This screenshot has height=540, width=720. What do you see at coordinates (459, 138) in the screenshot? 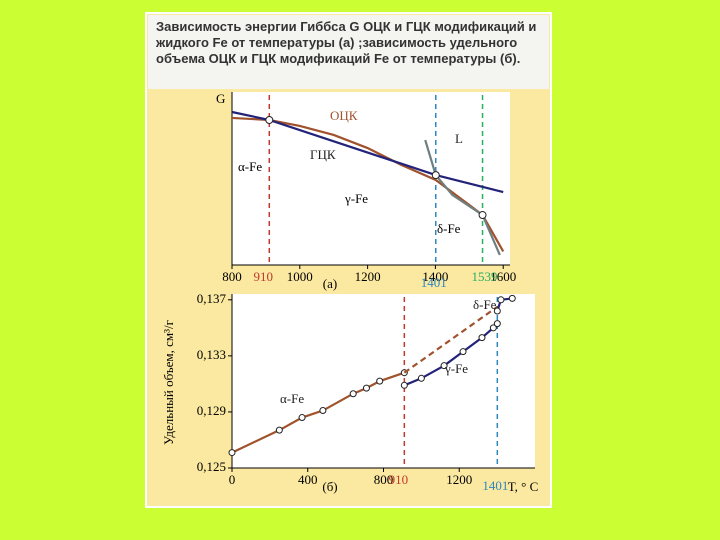
I see `series-label: L` at bounding box center [459, 138].